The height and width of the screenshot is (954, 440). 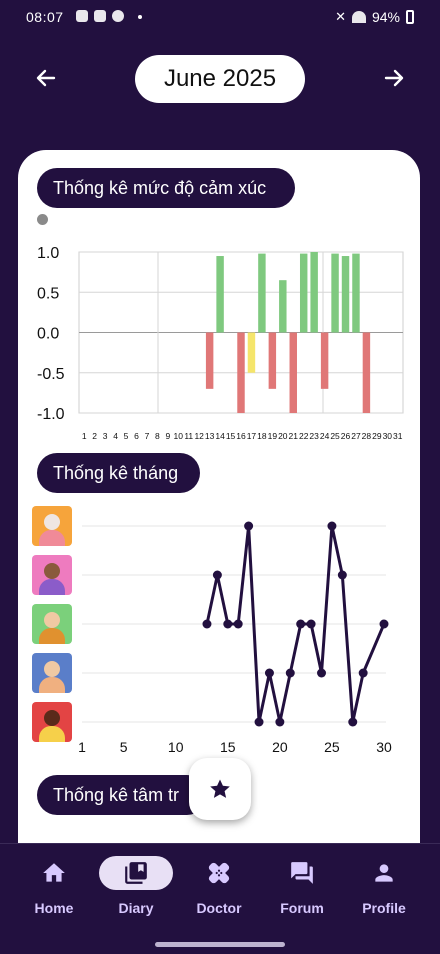 I want to click on month-selector: June 2025, so click(x=220, y=79).